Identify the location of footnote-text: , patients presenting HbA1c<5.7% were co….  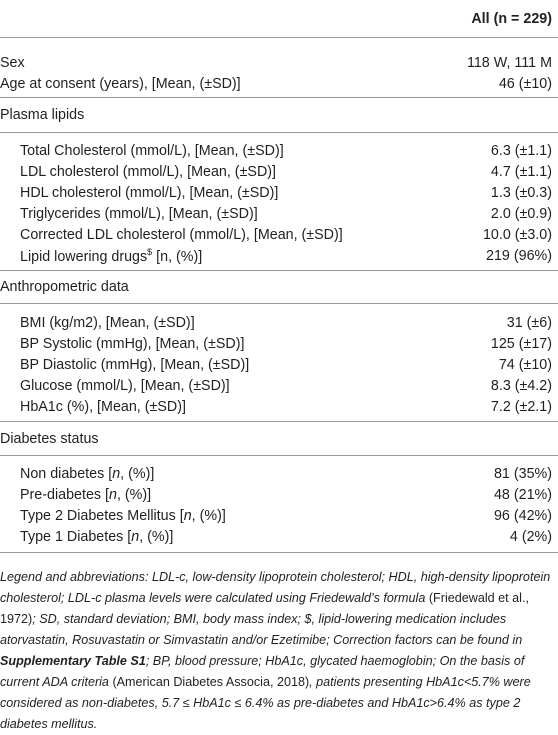
(265, 703).